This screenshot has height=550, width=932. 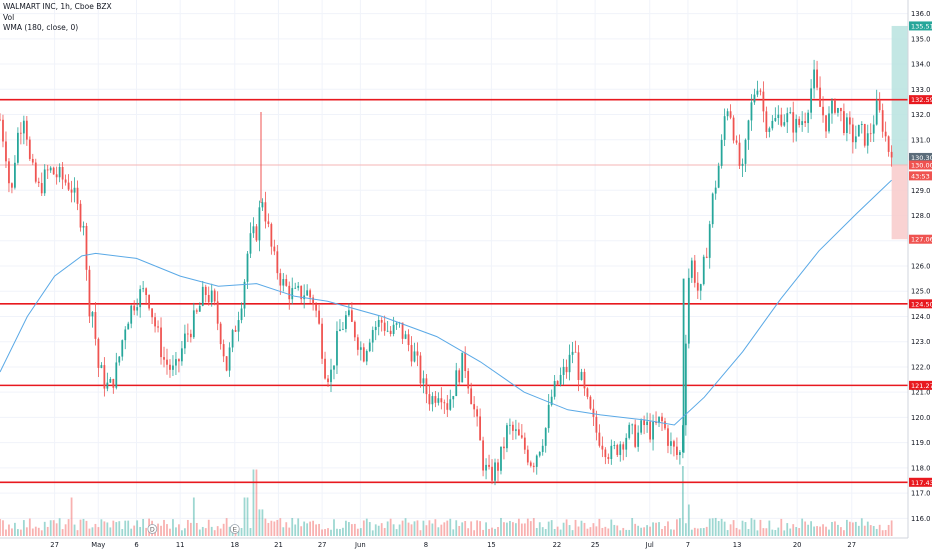 I want to click on time-tick-label: May, so click(x=98, y=545).